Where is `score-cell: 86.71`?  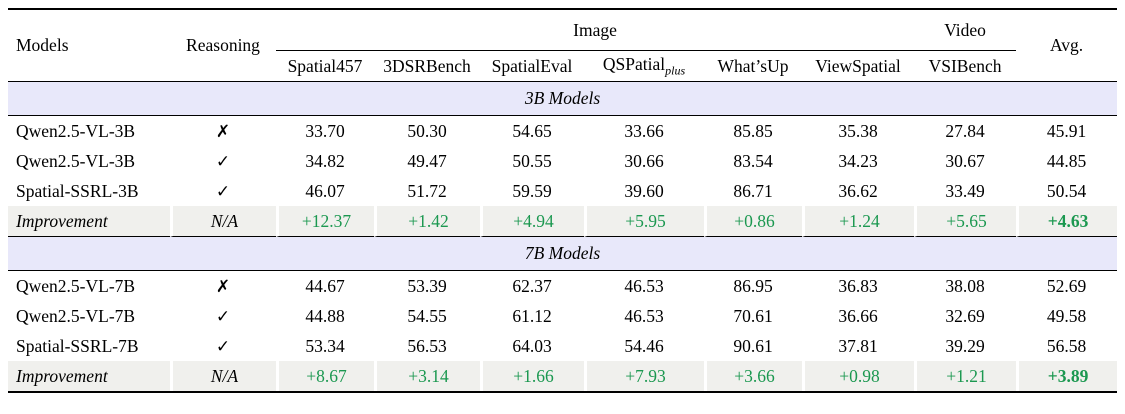 score-cell: 86.71 is located at coordinates (753, 190).